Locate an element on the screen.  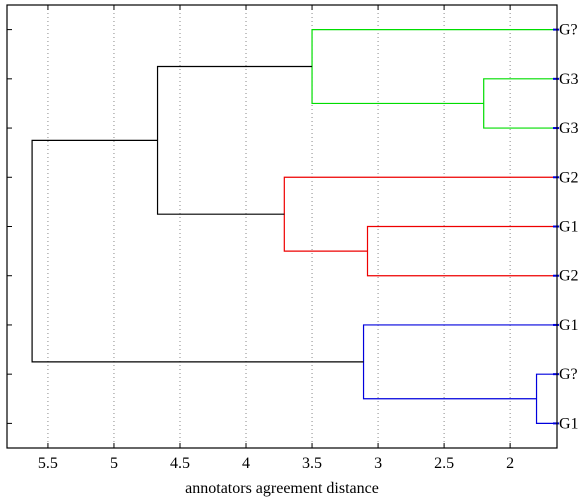
x-tick-label: 4.5 is located at coordinates (180, 463).